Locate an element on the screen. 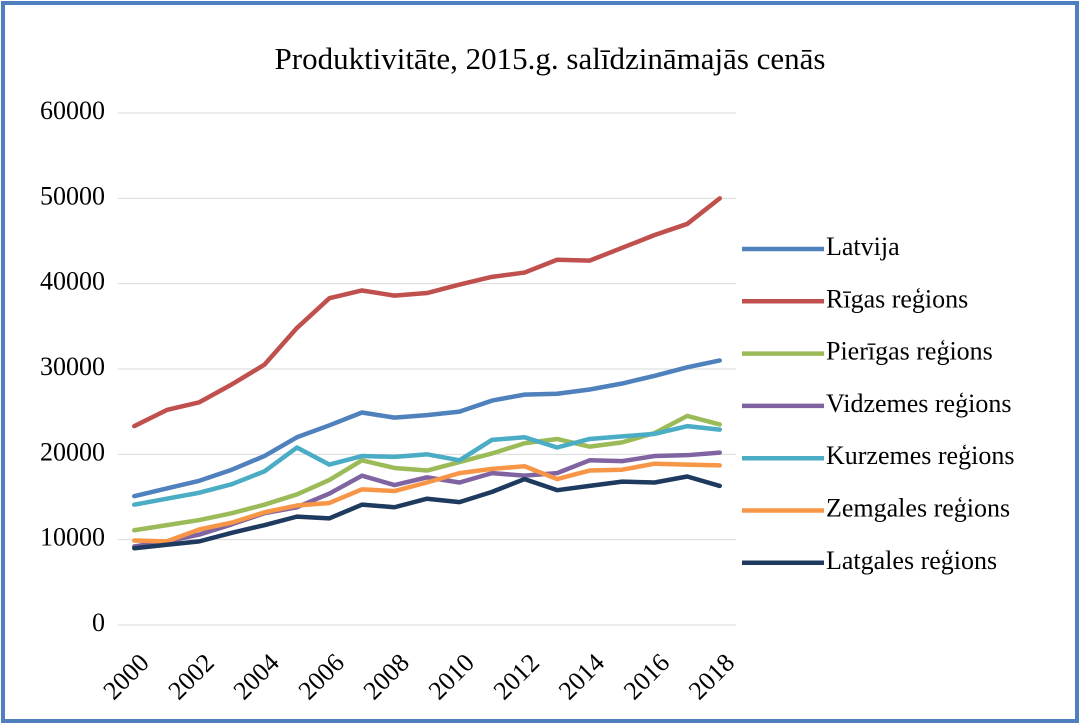 Image resolution: width=1080 pixels, height=724 pixels. y-tick-label: 20000 is located at coordinates (72, 451).